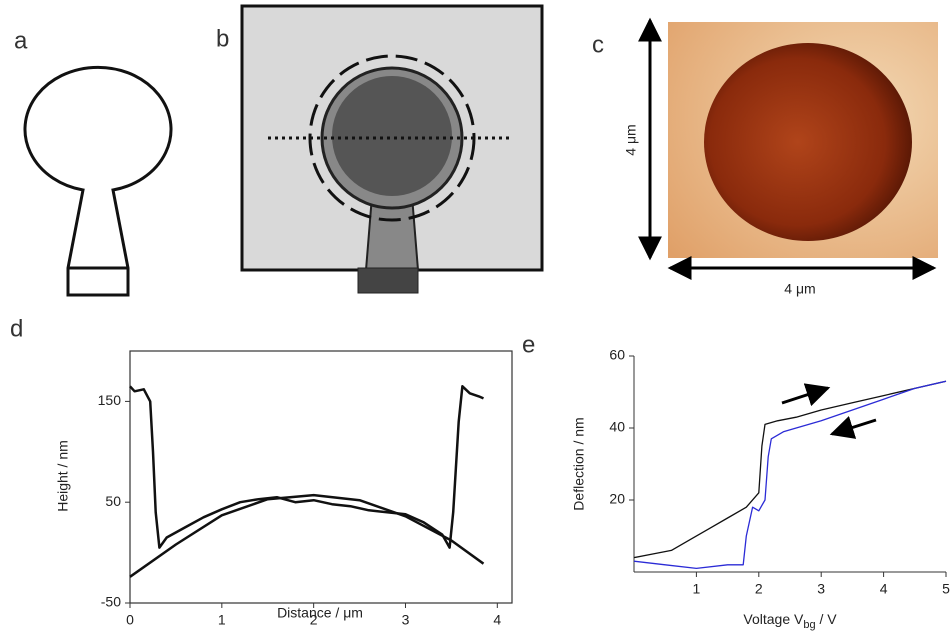  What do you see at coordinates (827, 619) in the screenshot?
I see `x-axis-label-part: / V` at bounding box center [827, 619].